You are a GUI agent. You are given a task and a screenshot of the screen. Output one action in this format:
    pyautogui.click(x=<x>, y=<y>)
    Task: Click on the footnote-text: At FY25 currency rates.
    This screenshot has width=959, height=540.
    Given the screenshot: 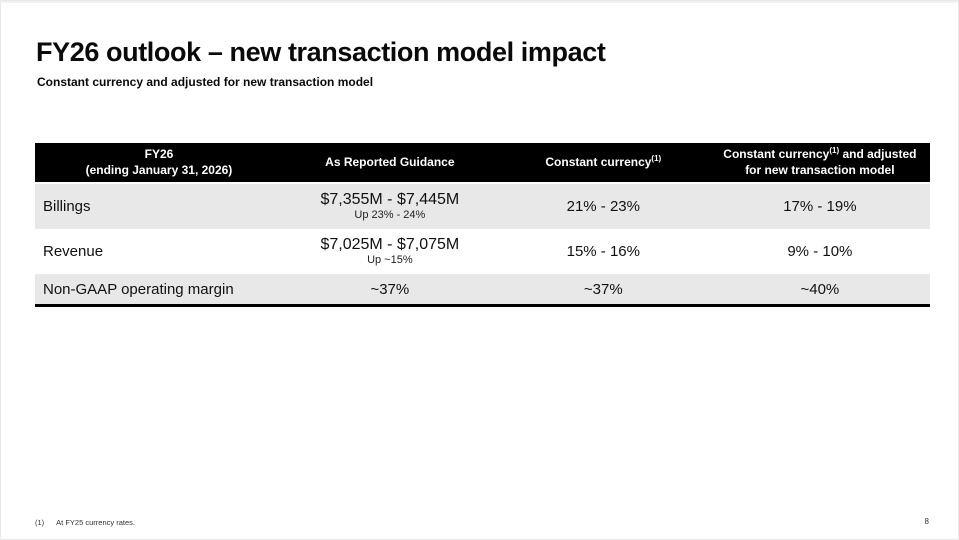 What is the action you would take?
    pyautogui.click(x=95, y=522)
    